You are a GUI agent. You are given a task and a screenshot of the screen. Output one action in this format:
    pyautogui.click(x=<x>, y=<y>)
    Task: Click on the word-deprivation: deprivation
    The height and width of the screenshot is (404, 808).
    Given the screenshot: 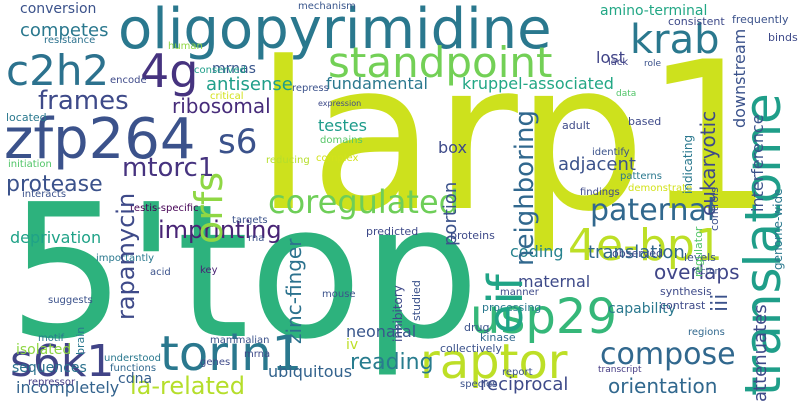 What is the action you would take?
    pyautogui.click(x=56, y=237)
    